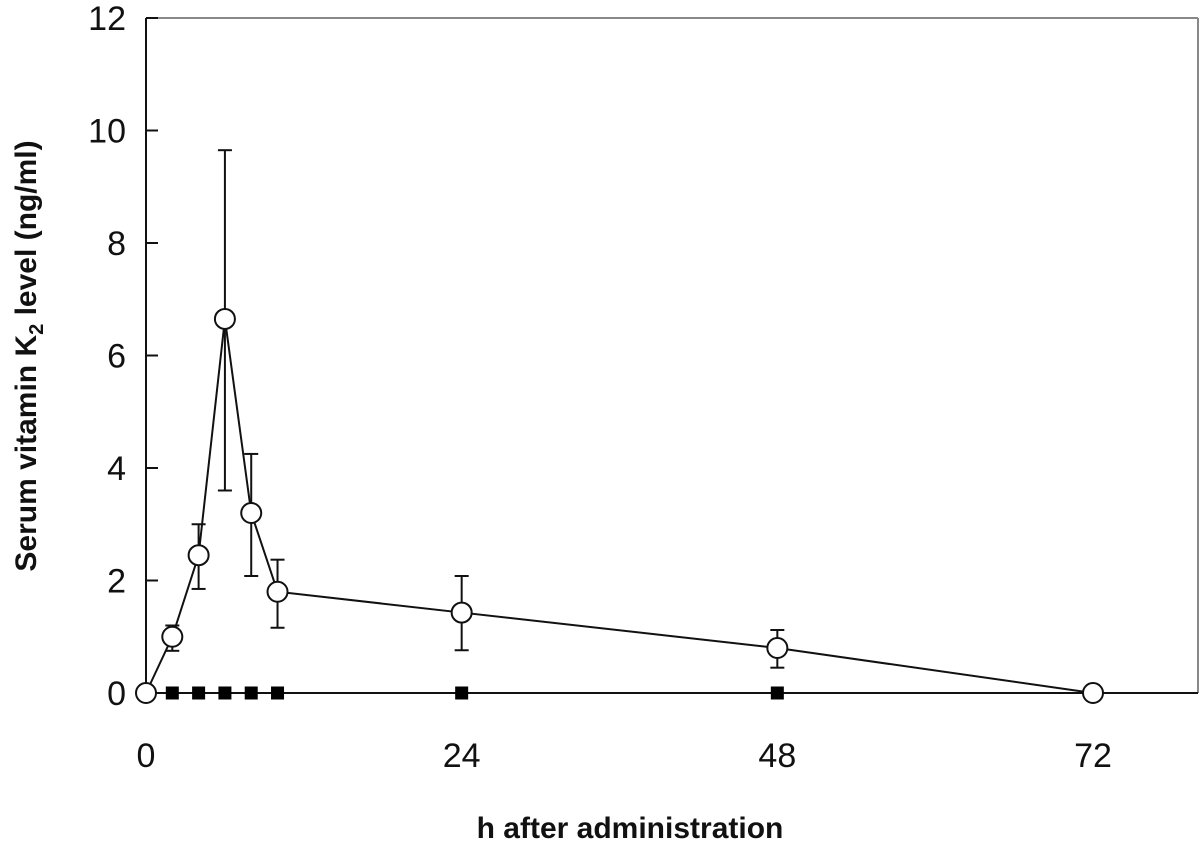 The width and height of the screenshot is (1200, 847). What do you see at coordinates (116, 694) in the screenshot?
I see `y-tick-label: 0` at bounding box center [116, 694].